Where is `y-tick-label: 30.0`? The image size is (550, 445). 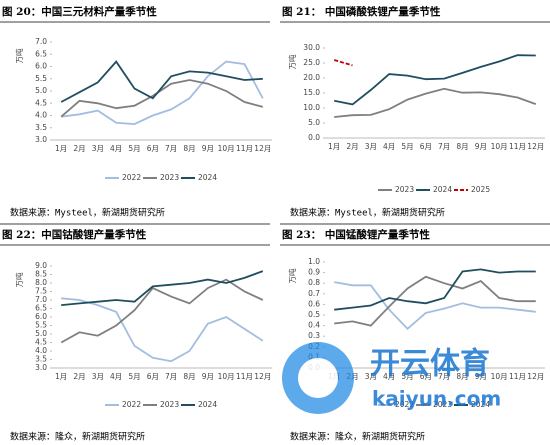 y-tick-label: 30.0 is located at coordinates (311, 47).